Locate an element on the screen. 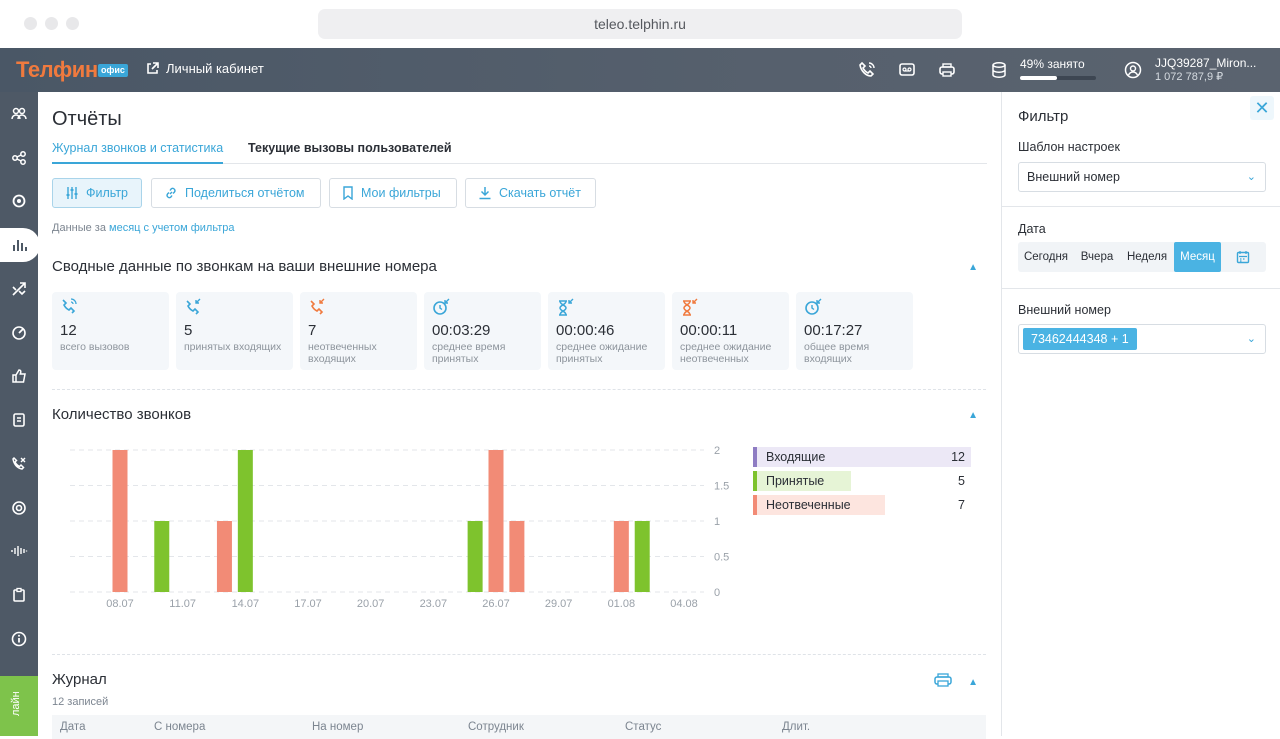 The height and width of the screenshot is (739, 1280). account-info: JJQ39287_Miron... 1 072 787,9 ₽ is located at coordinates (1205, 70).